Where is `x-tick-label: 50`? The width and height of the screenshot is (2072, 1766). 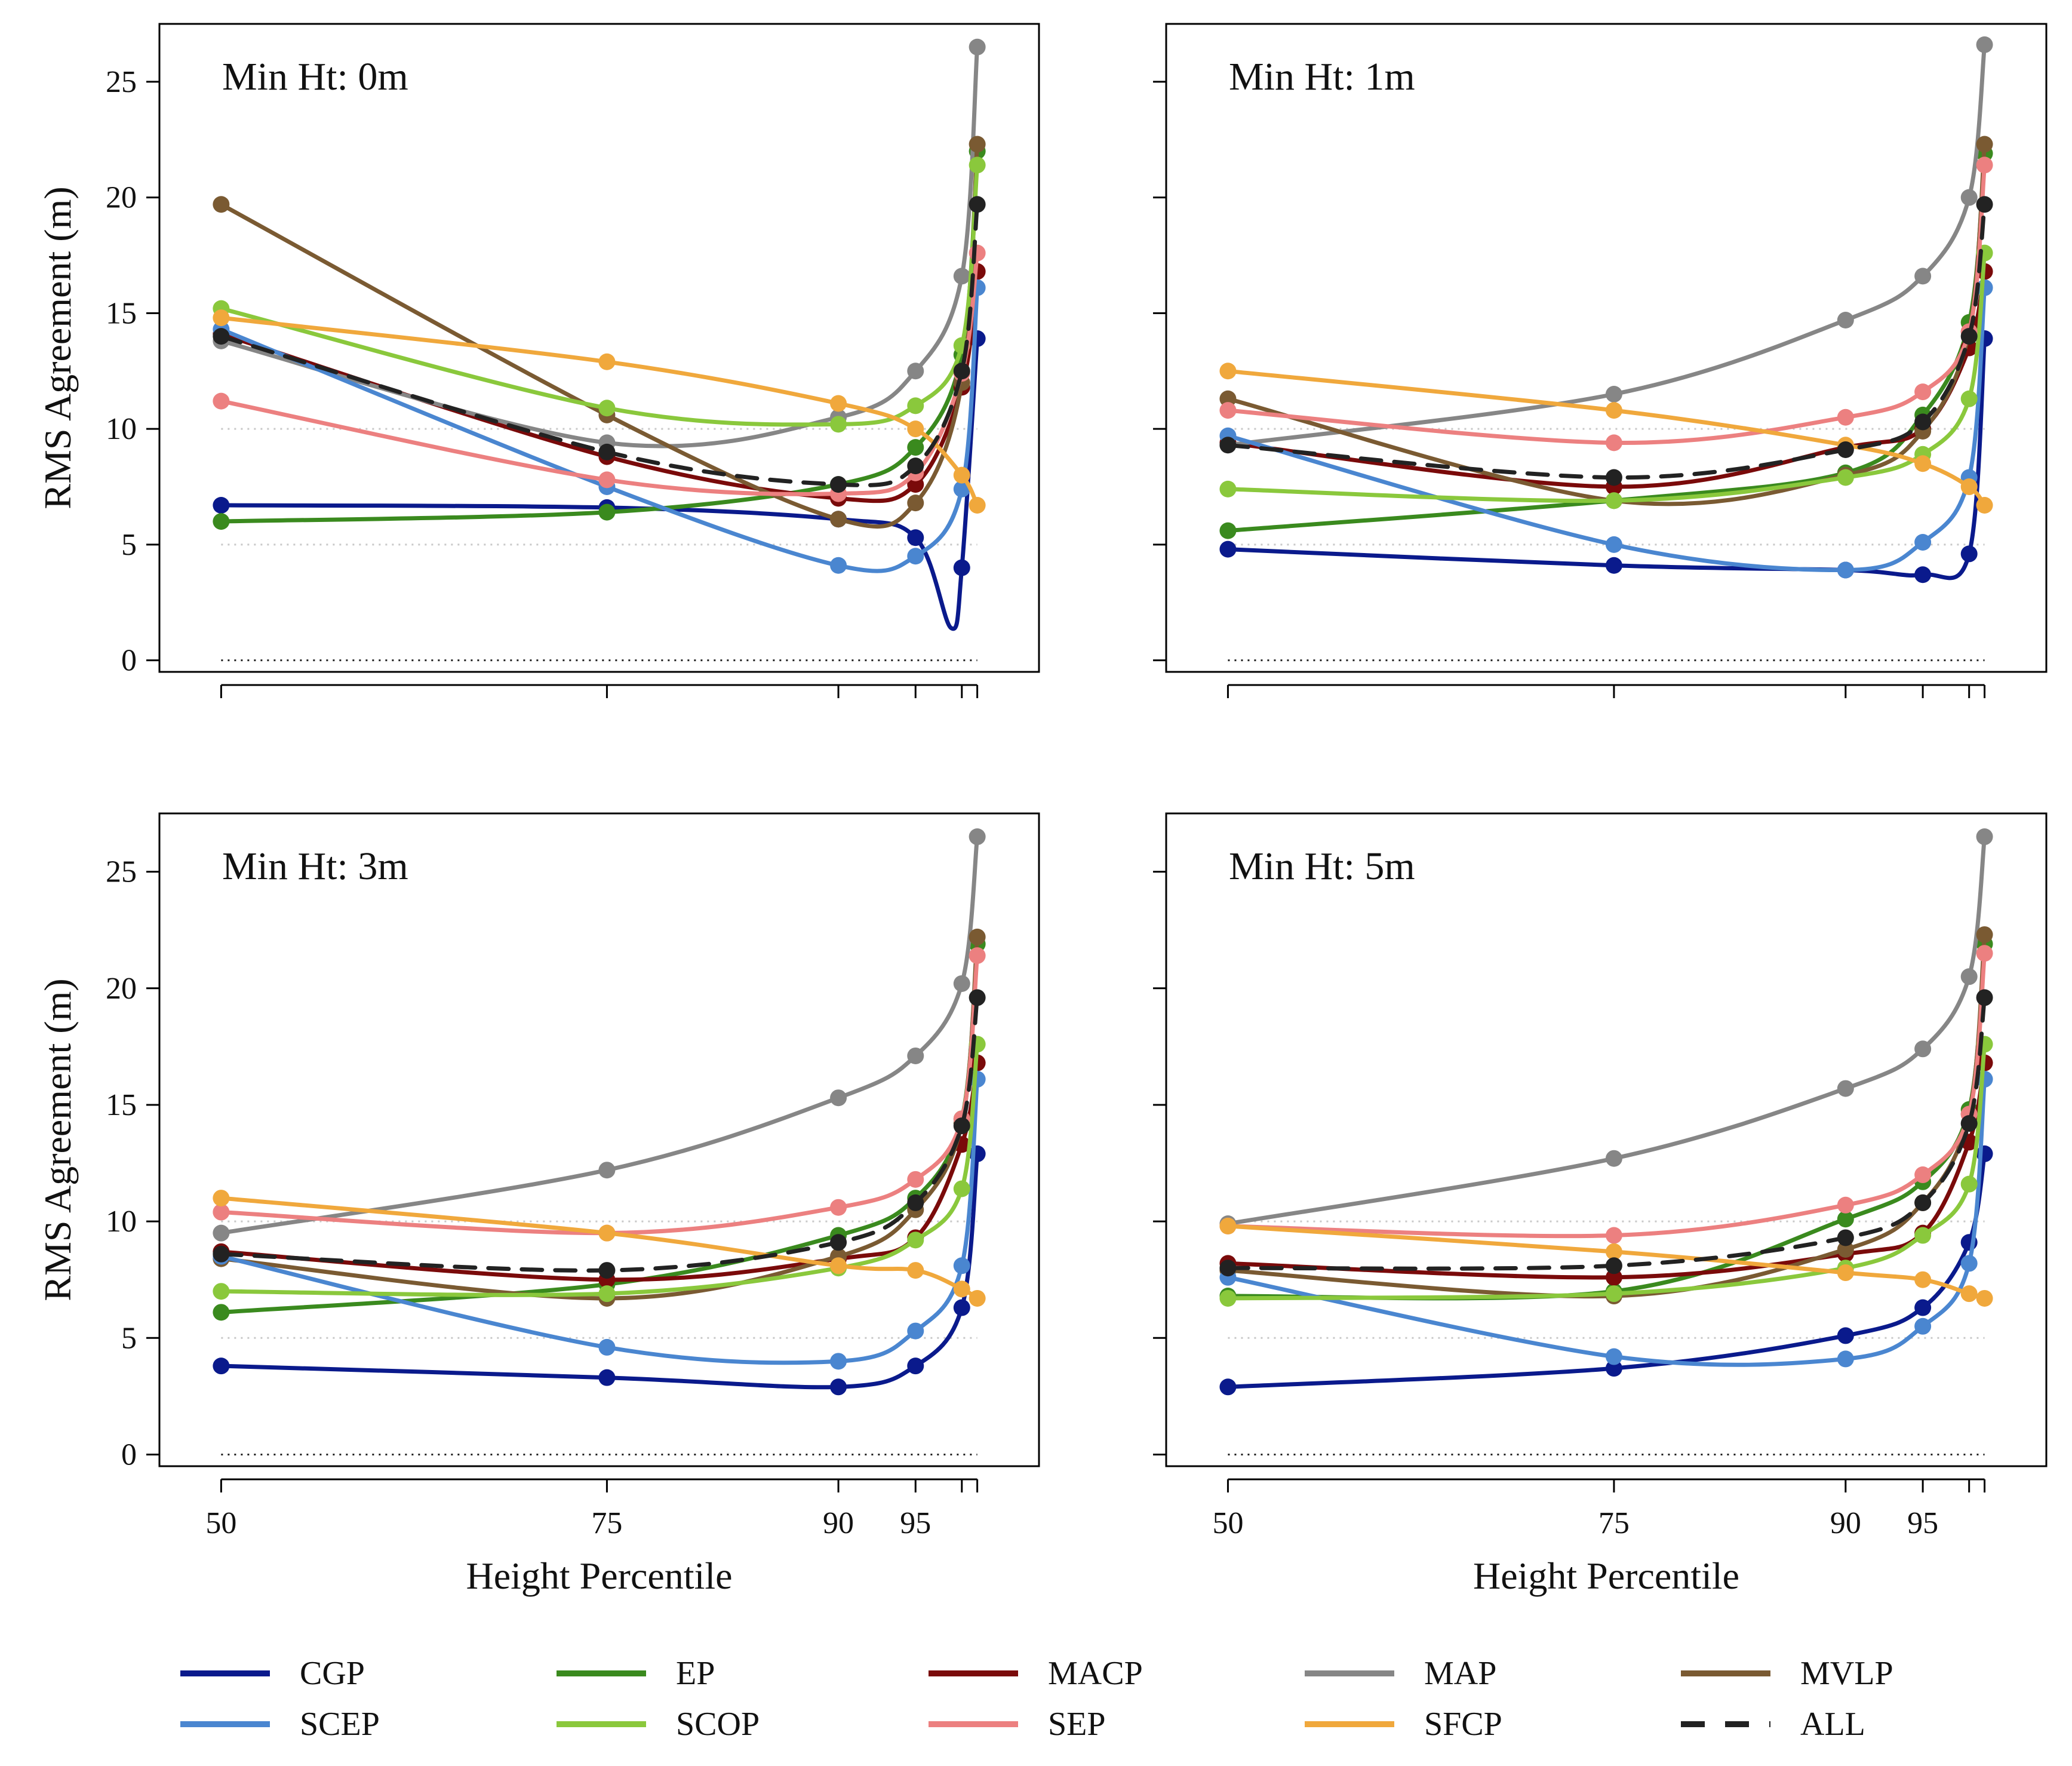
x-tick-label: 50 is located at coordinates (220, 1523).